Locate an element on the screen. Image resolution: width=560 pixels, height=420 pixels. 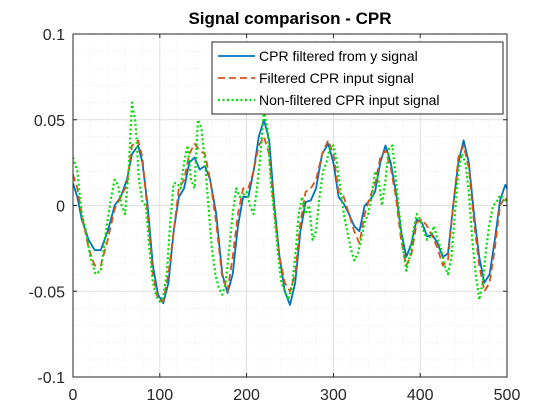
x-tick-label: 0 is located at coordinates (73, 395).